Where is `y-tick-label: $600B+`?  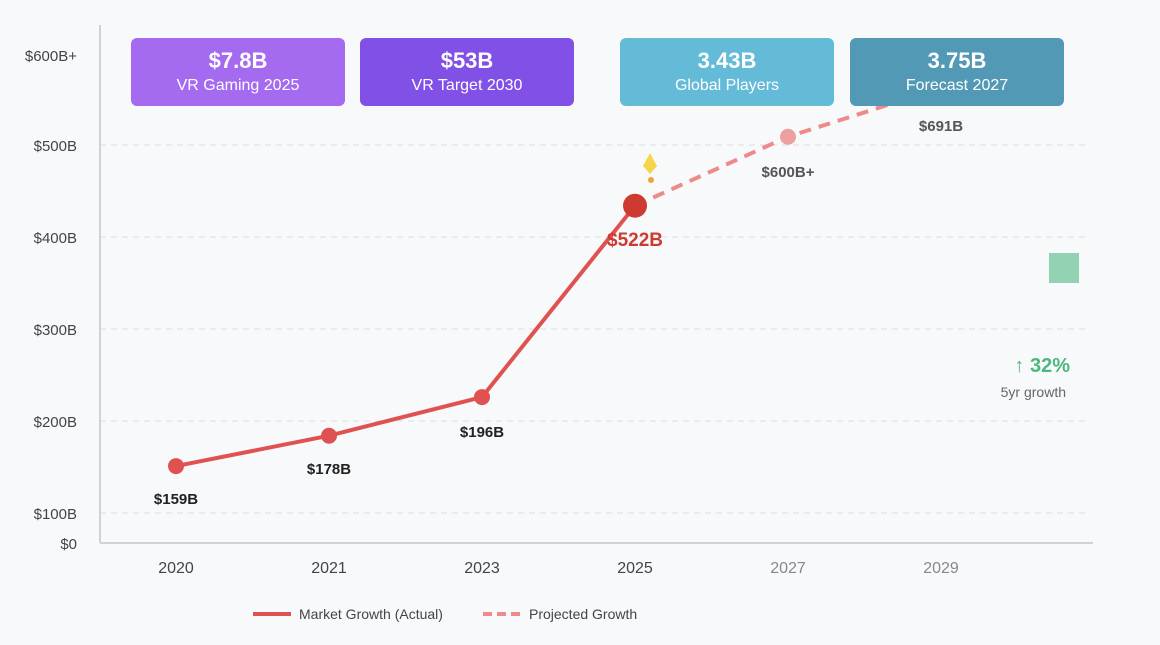 y-tick-label: $600B+ is located at coordinates (51, 56).